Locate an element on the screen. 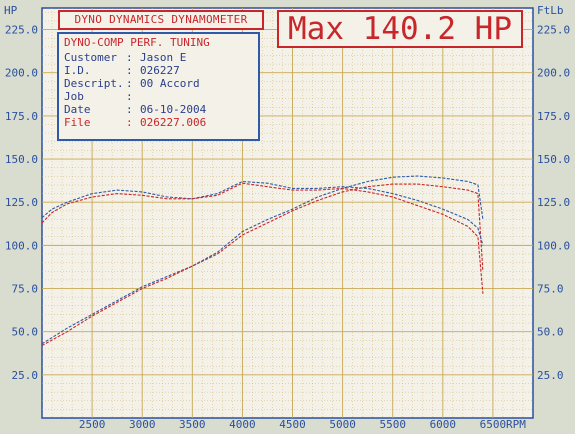 The height and width of the screenshot is (434, 575). x-tick-label: 6000 is located at coordinates (443, 424).